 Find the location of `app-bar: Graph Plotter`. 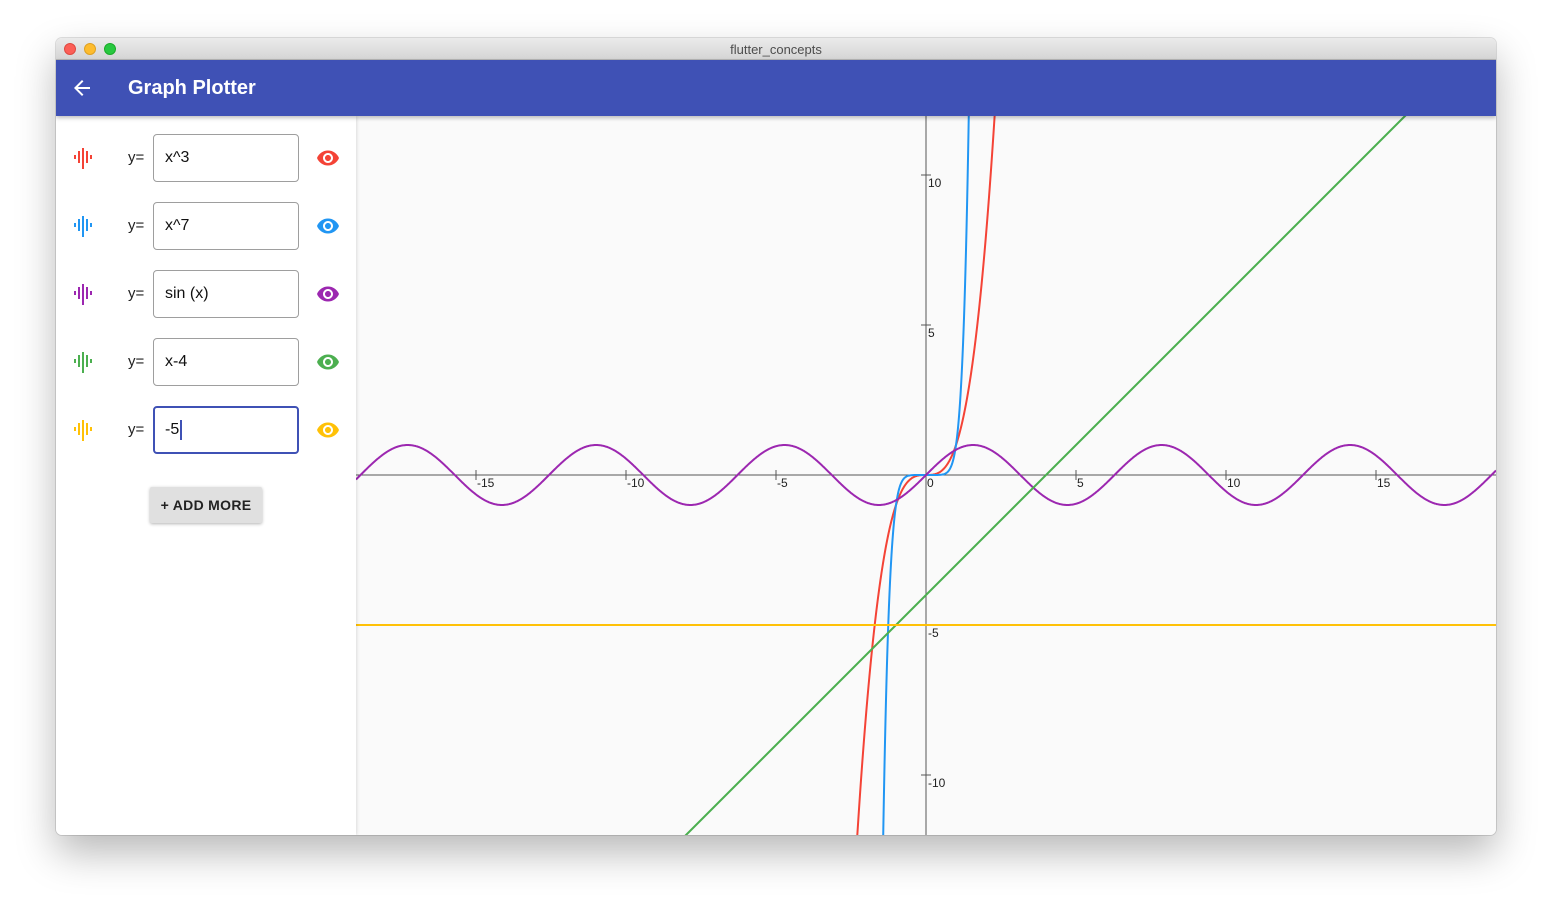

app-bar: Graph Plotter is located at coordinates (776, 88).